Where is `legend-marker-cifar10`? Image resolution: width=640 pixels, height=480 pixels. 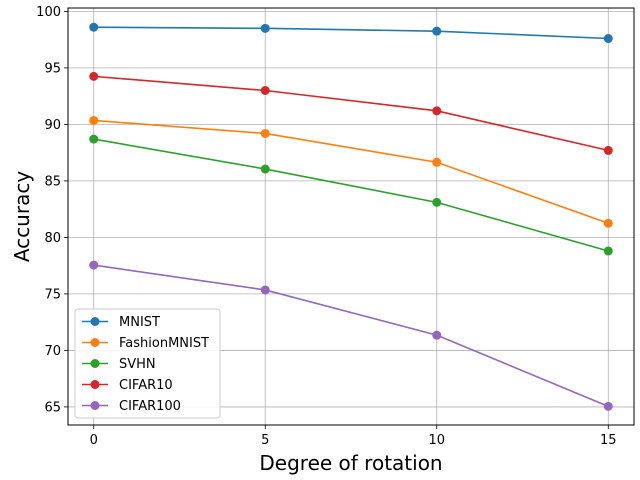
legend-marker-cifar10 is located at coordinates (95, 384).